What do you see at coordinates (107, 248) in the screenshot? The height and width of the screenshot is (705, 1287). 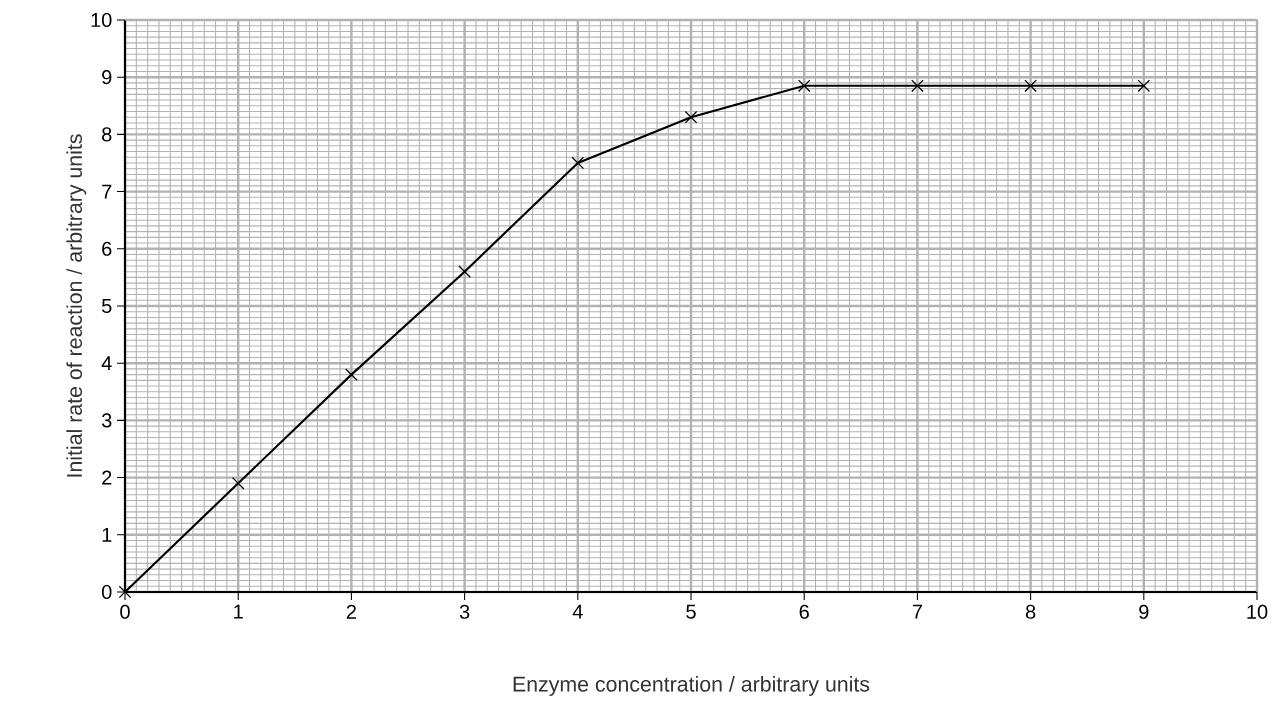 I see `y-tick-label: 6` at bounding box center [107, 248].